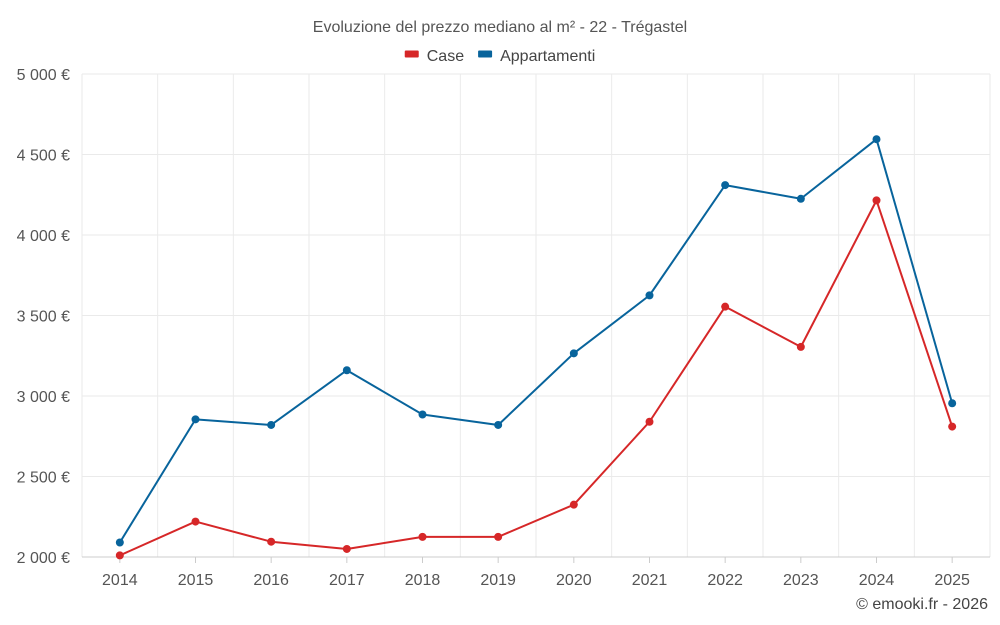 The image size is (1000, 625). Describe the element at coordinates (498, 580) in the screenshot. I see `x-tick-label: 2019` at that location.